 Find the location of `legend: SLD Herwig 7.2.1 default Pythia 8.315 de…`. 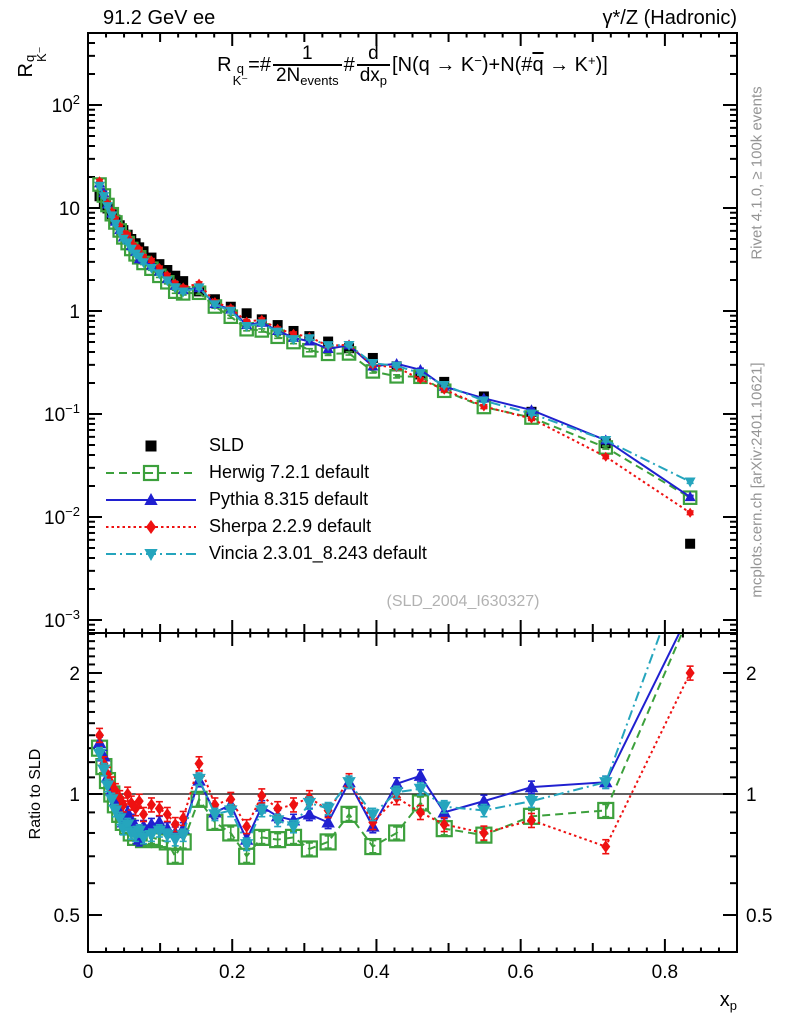

legend: SLD Herwig 7.2.1 default Pythia 8.315 de… is located at coordinates (265, 499).